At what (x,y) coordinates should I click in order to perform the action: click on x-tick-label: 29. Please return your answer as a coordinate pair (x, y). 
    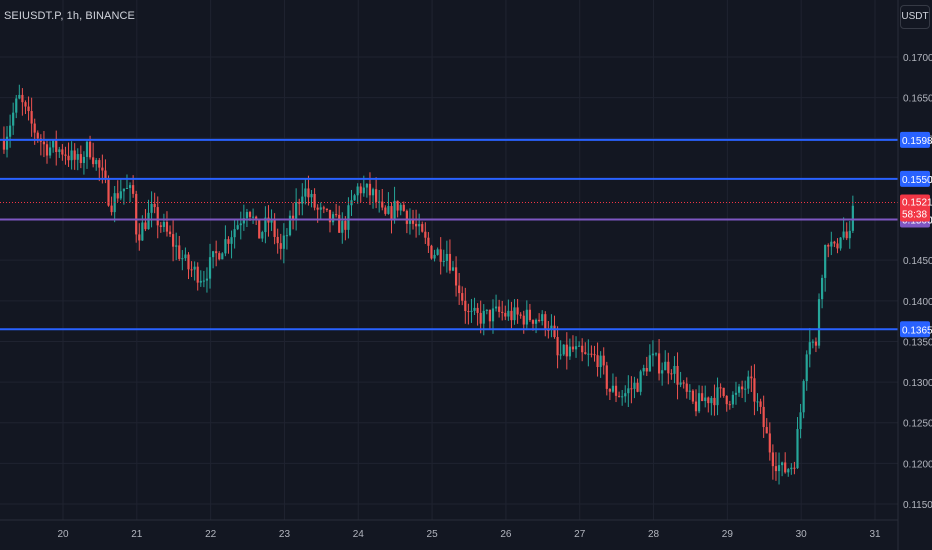
    Looking at the image, I should click on (728, 534).